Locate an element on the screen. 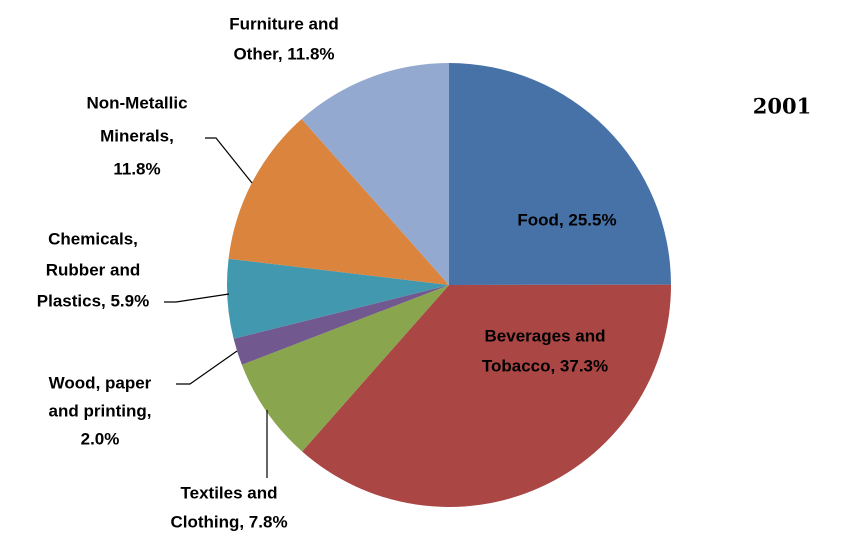 The width and height of the screenshot is (844, 537). data-label: Food, 25.5% is located at coordinates (566, 219).